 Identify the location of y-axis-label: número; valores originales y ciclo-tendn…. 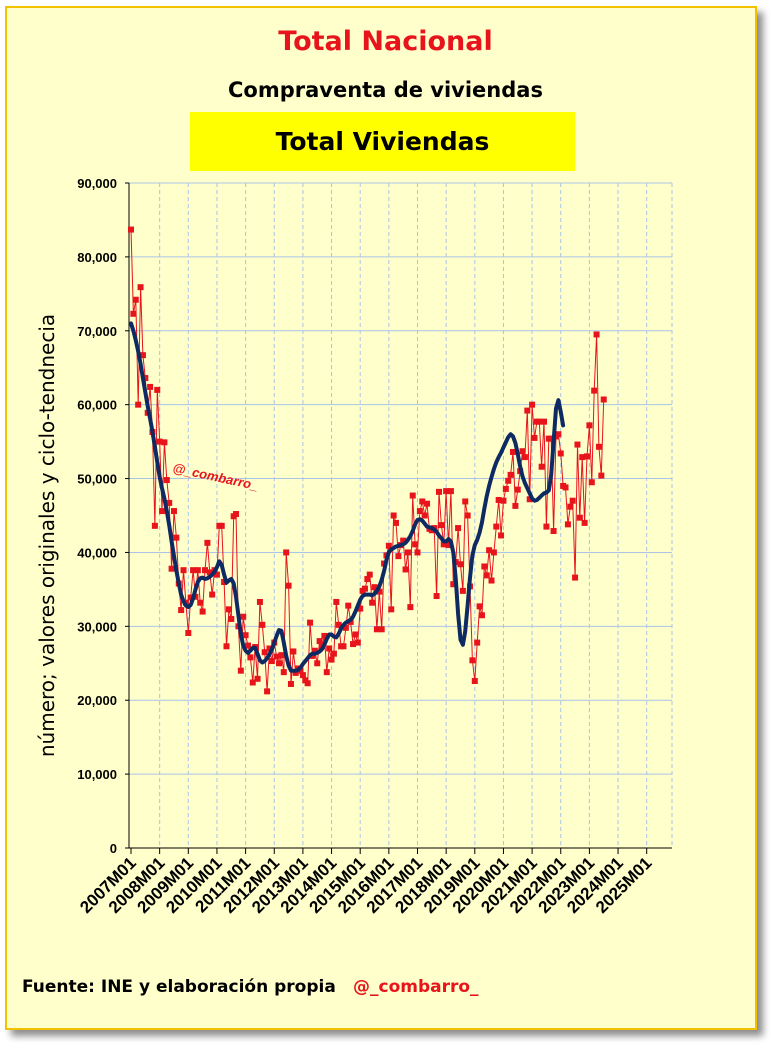
(47, 535).